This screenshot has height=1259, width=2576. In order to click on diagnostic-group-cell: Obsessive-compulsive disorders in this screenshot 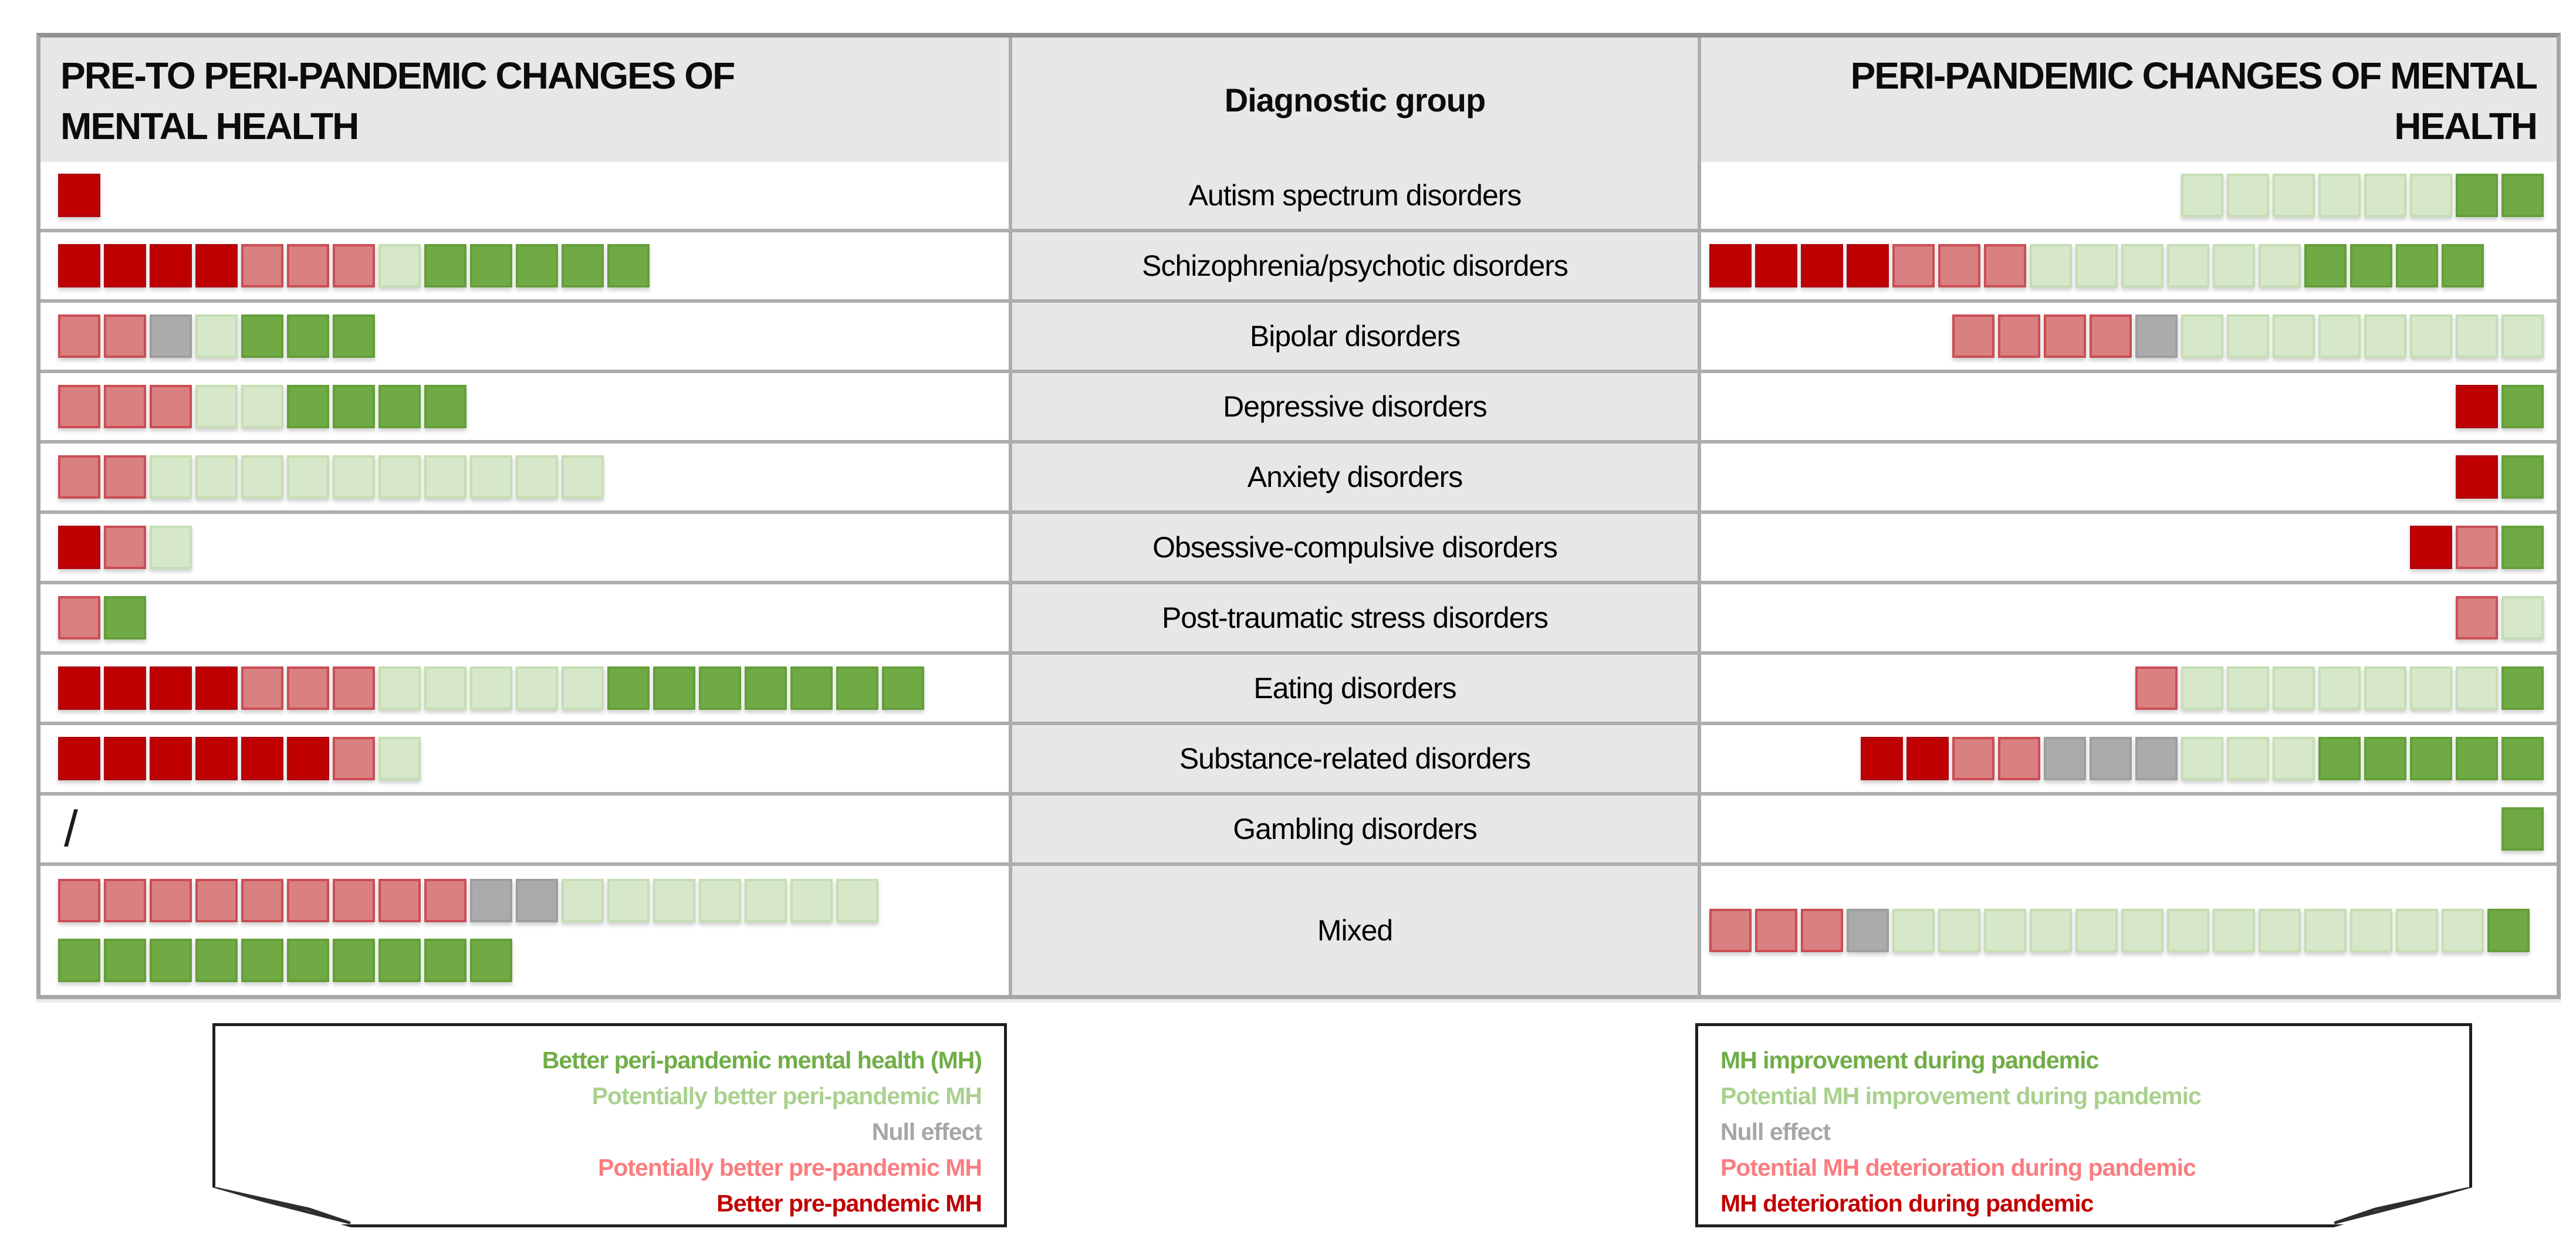, I will do `click(1355, 547)`.